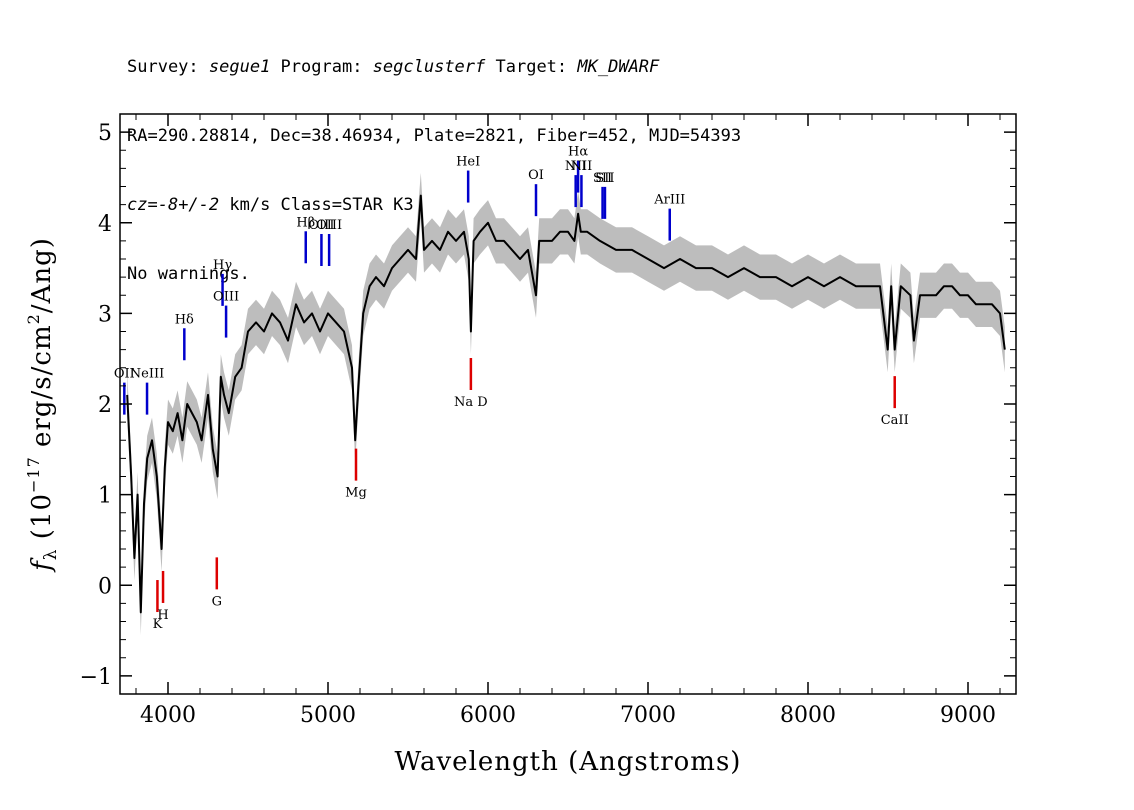  What do you see at coordinates (217, 601) in the screenshot?
I see `absorption-line-label: G` at bounding box center [217, 601].